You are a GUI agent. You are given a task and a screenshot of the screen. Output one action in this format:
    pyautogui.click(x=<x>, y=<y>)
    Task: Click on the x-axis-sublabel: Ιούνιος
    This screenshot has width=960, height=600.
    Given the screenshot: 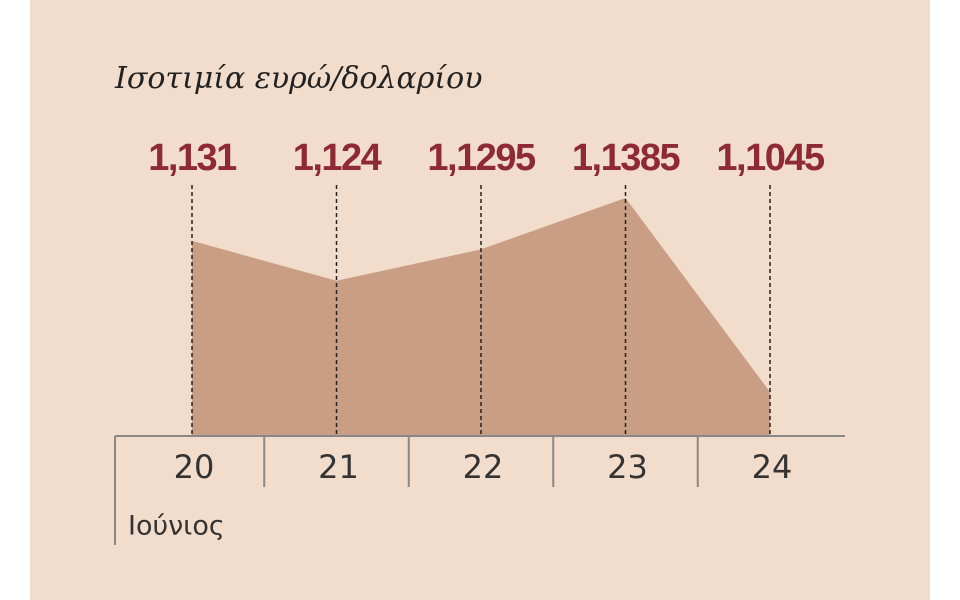 What is the action you would take?
    pyautogui.click(x=176, y=526)
    